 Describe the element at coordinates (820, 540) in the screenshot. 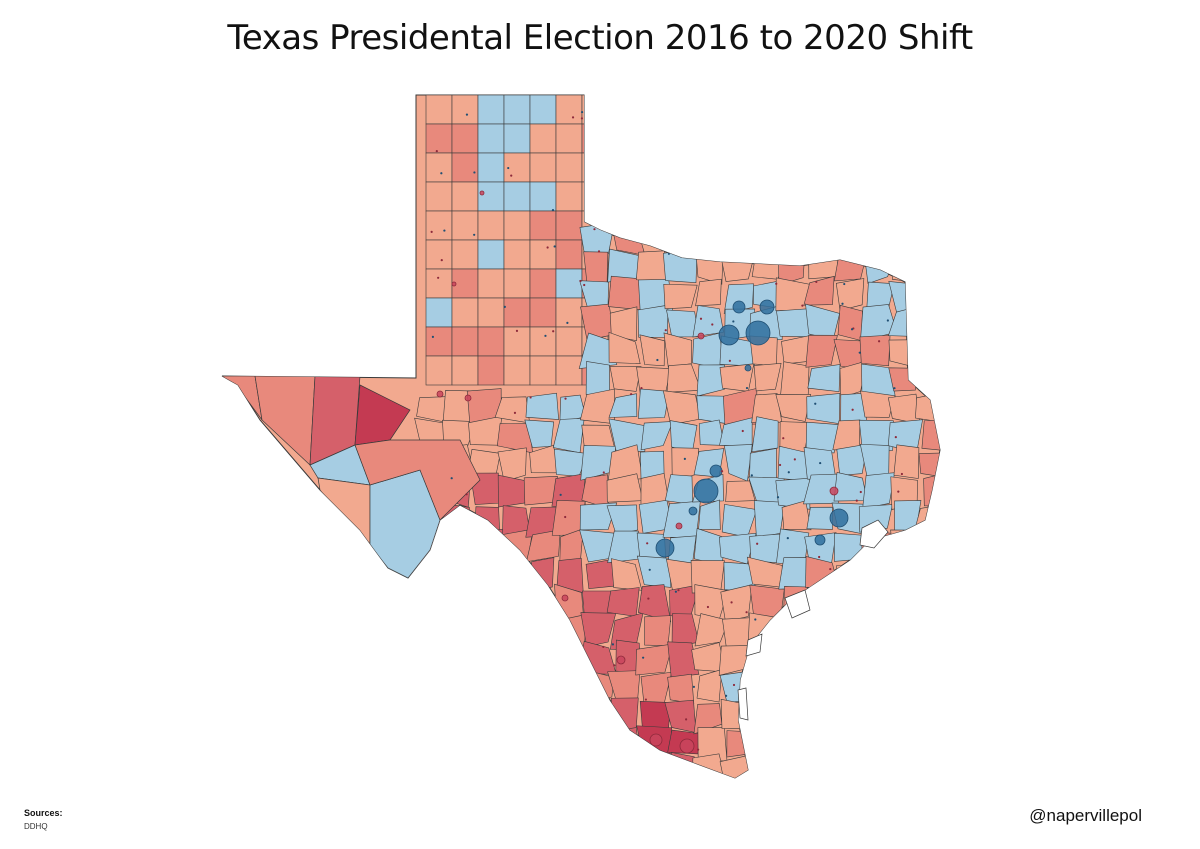

I see `dem-shift-bubble` at that location.